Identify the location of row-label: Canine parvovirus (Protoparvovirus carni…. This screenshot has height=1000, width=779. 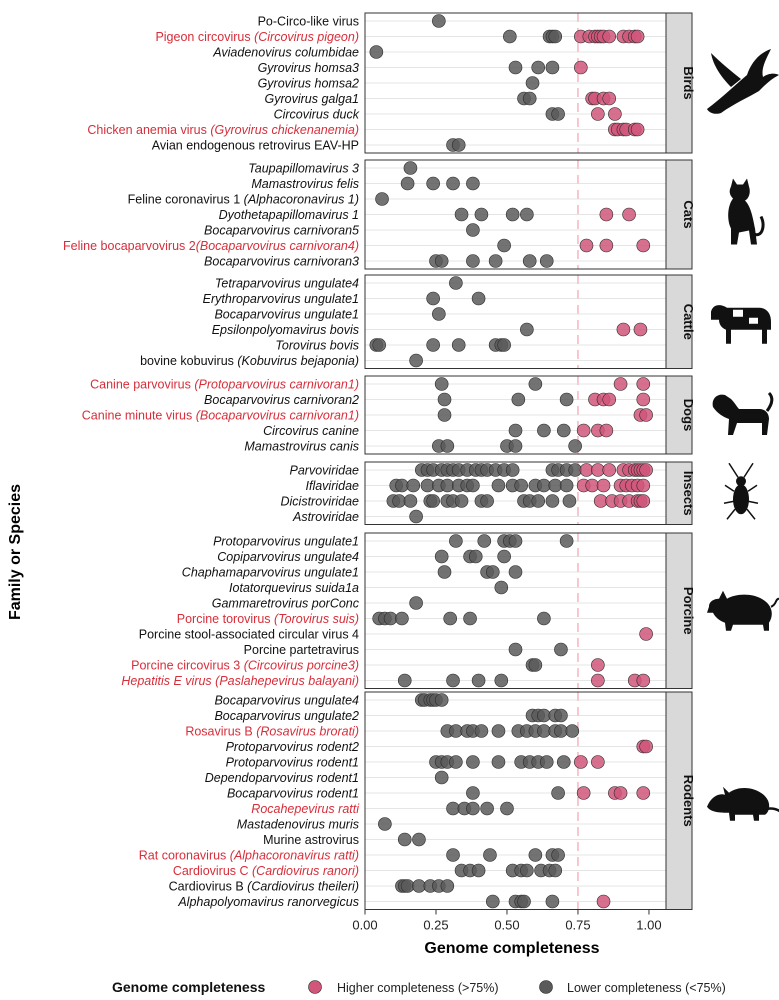
(224, 385).